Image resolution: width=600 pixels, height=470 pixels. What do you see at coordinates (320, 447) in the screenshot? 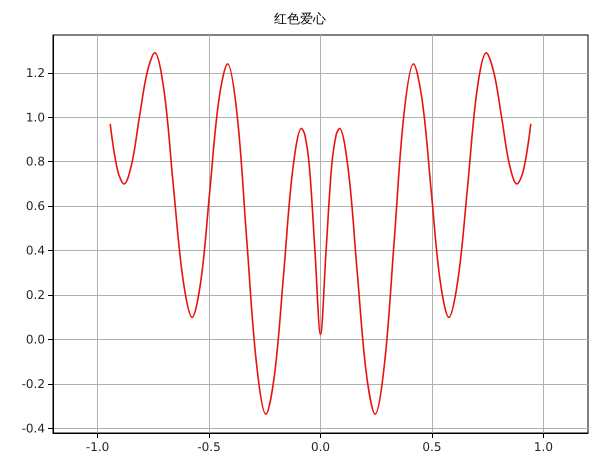
I see `x-tick-label: 0.0` at bounding box center [320, 447].